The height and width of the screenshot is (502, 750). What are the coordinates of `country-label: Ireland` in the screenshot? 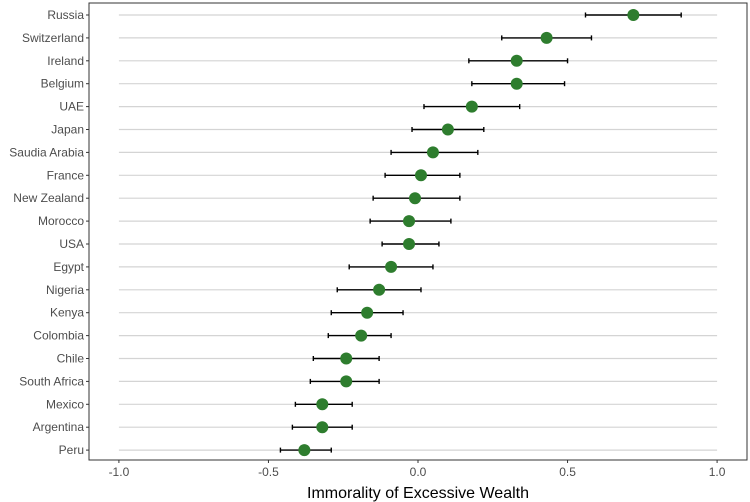 It's located at (65, 61).